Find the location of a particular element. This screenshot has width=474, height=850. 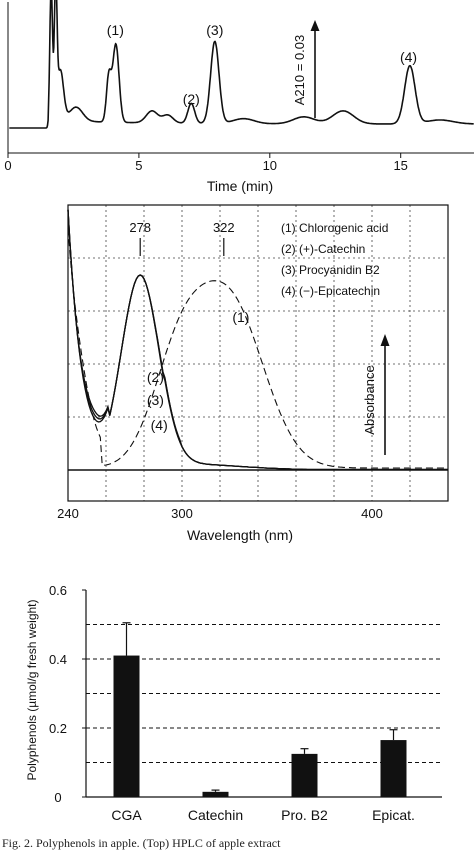

spectrum-series-label: (3) is located at coordinates (155, 400).